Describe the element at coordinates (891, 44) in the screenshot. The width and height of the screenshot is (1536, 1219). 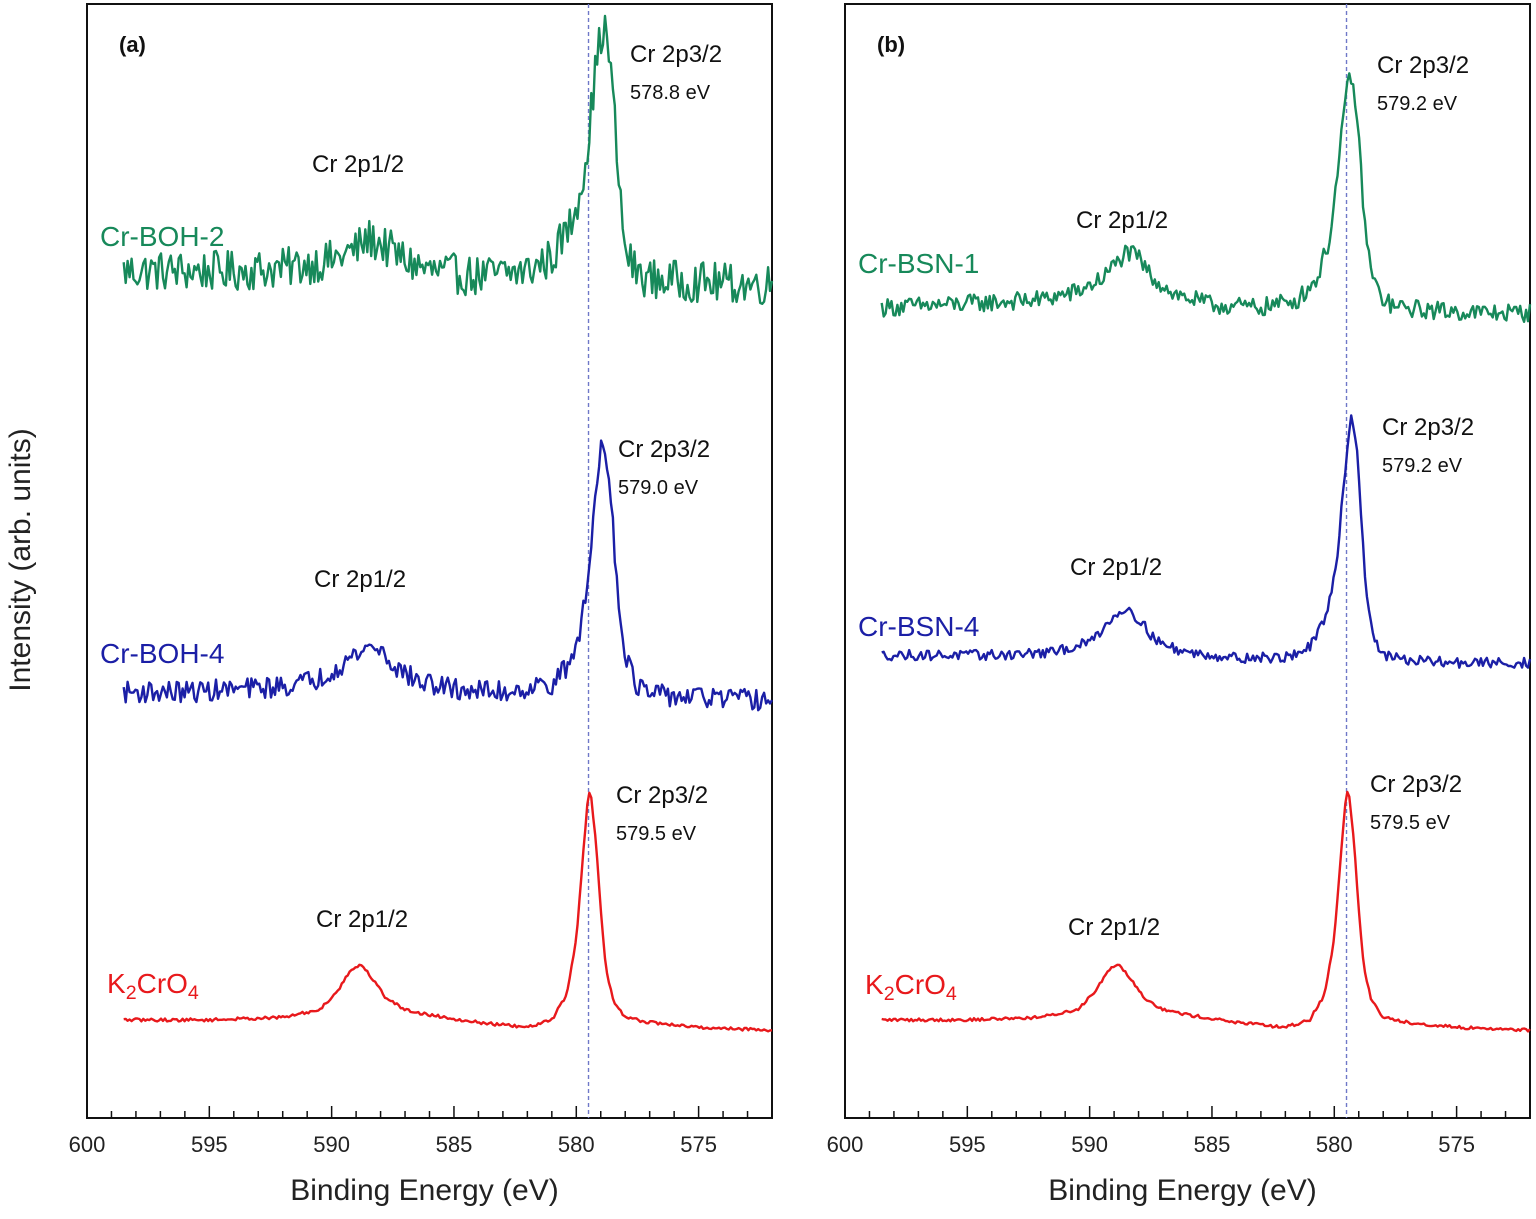
I see `panel-label: (b)` at that location.